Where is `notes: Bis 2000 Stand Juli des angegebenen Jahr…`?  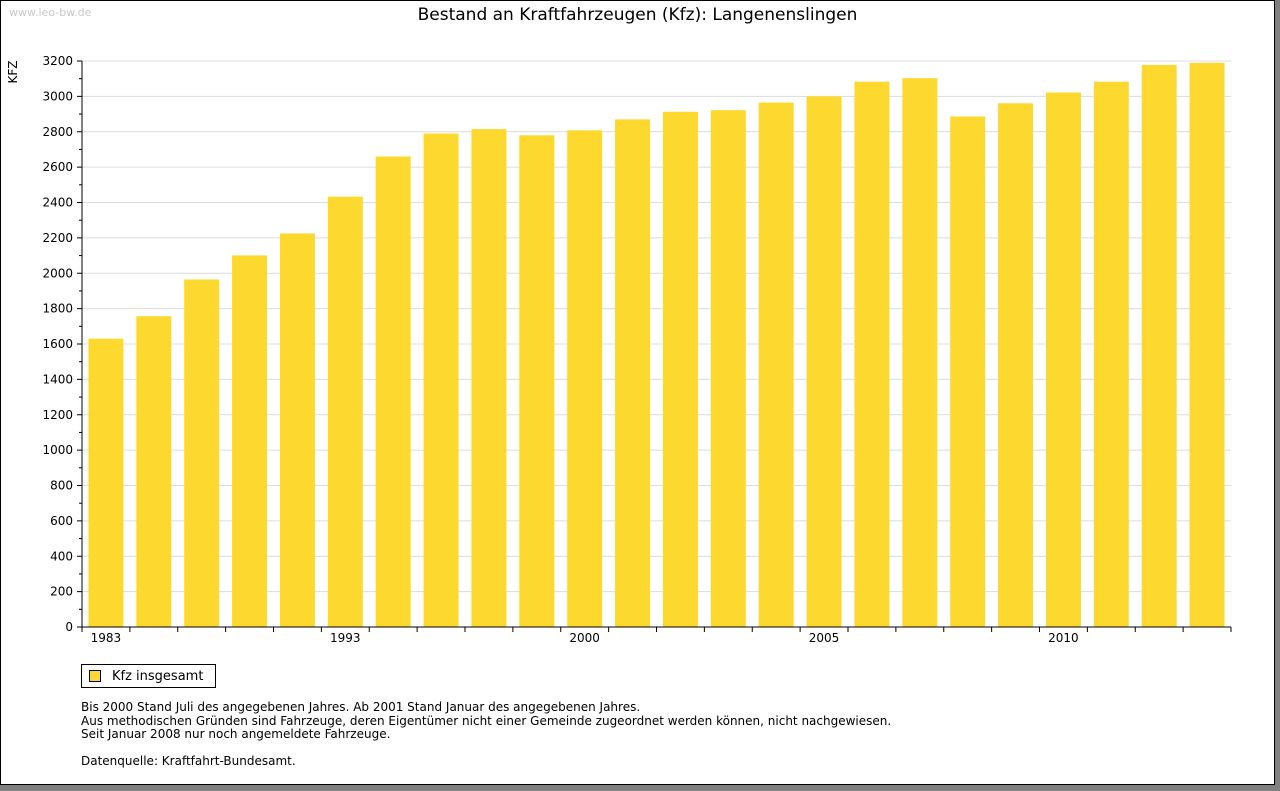 notes: Bis 2000 Stand Juli des angegebenen Jahr… is located at coordinates (486, 721).